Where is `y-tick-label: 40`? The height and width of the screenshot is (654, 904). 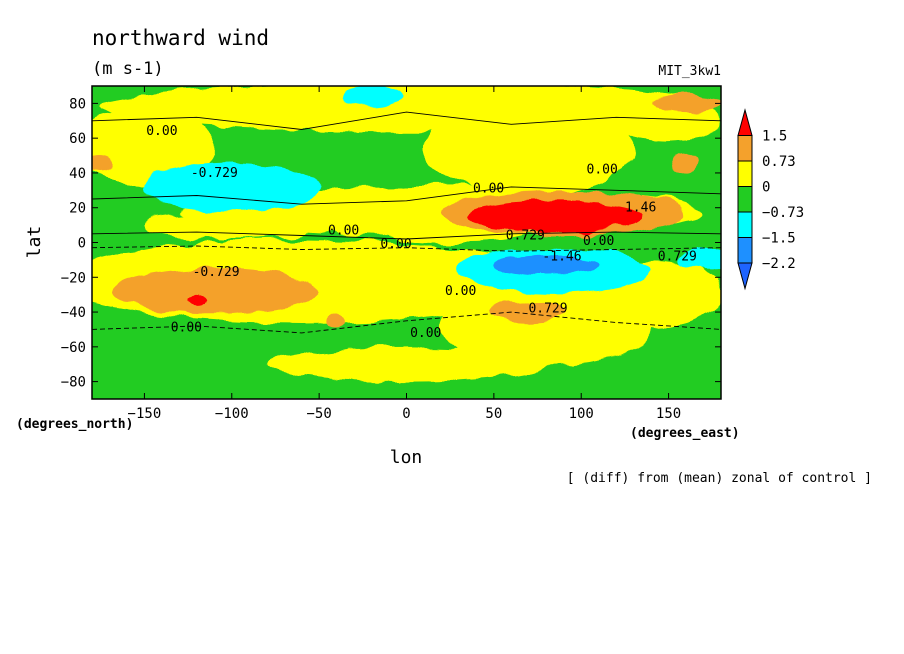
y-tick-label: 40 is located at coordinates (77, 174).